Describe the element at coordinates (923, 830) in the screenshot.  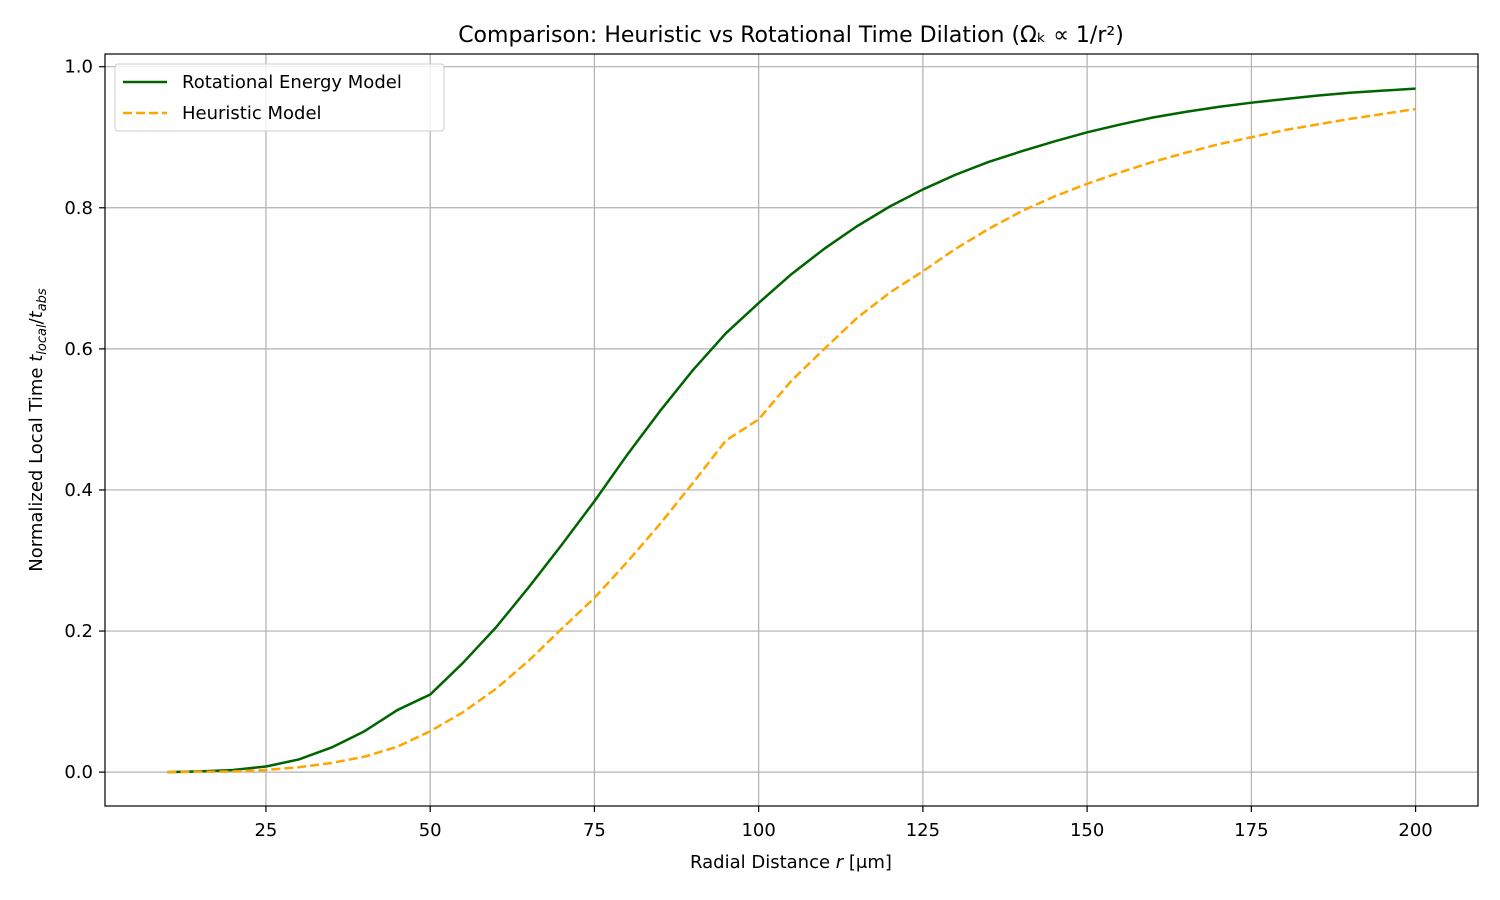
I see `x-tick-label: 125` at that location.